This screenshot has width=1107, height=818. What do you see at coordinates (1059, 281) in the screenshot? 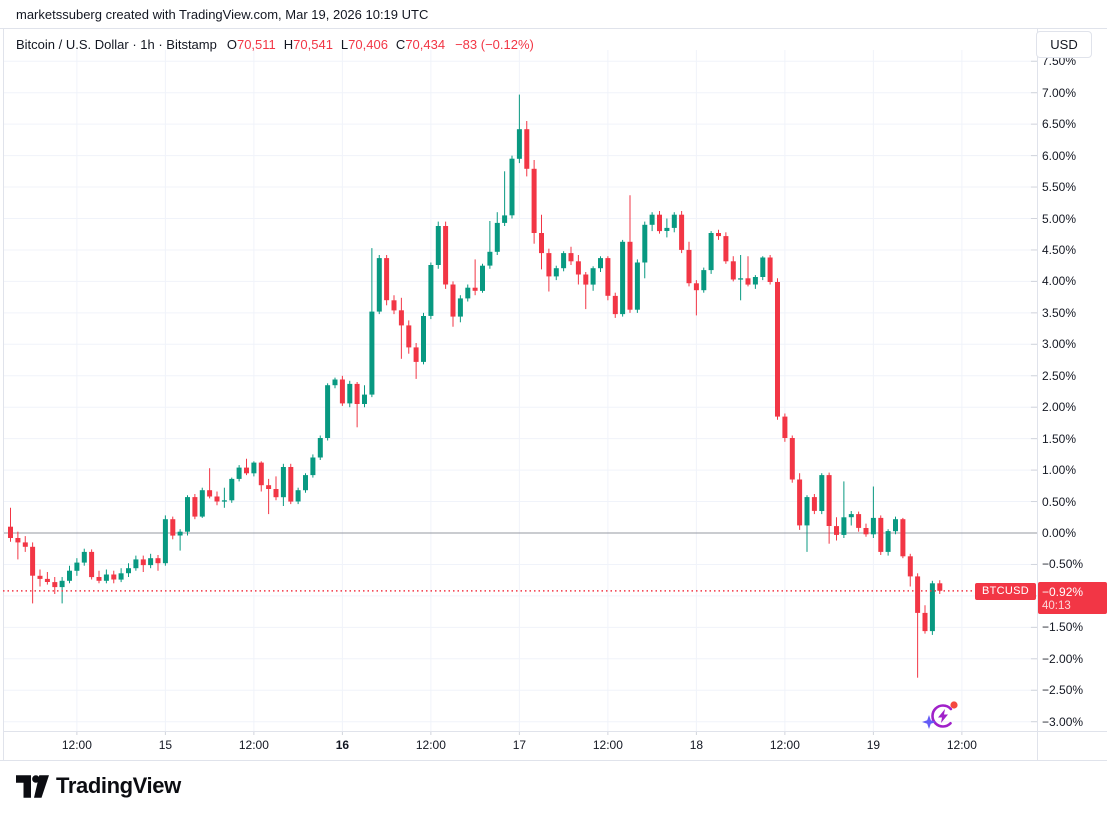
I see `price-axis-tick: 4.00%` at bounding box center [1059, 281].